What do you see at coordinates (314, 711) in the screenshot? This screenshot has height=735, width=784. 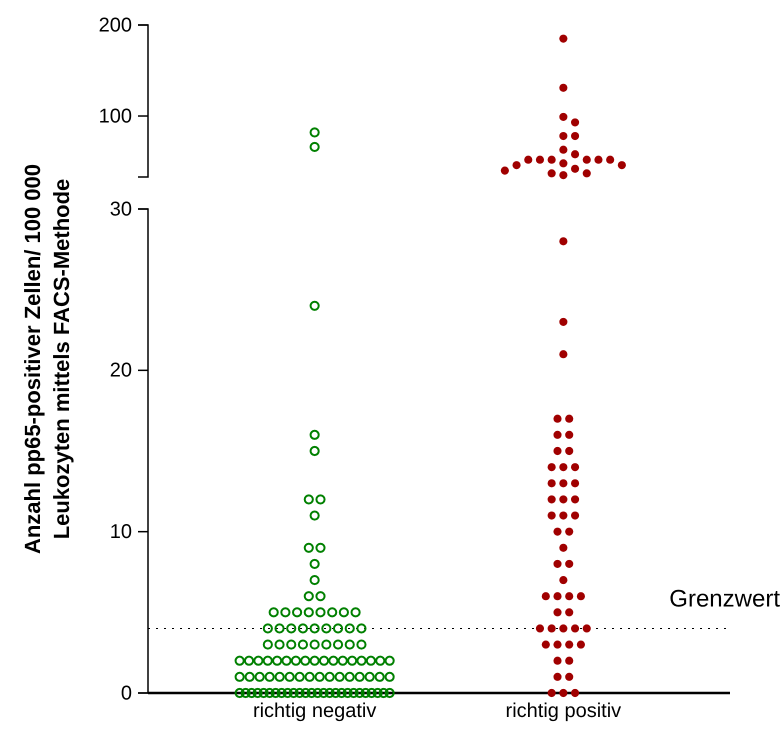 I see `x-tick-label: richtig negativ` at bounding box center [314, 711].